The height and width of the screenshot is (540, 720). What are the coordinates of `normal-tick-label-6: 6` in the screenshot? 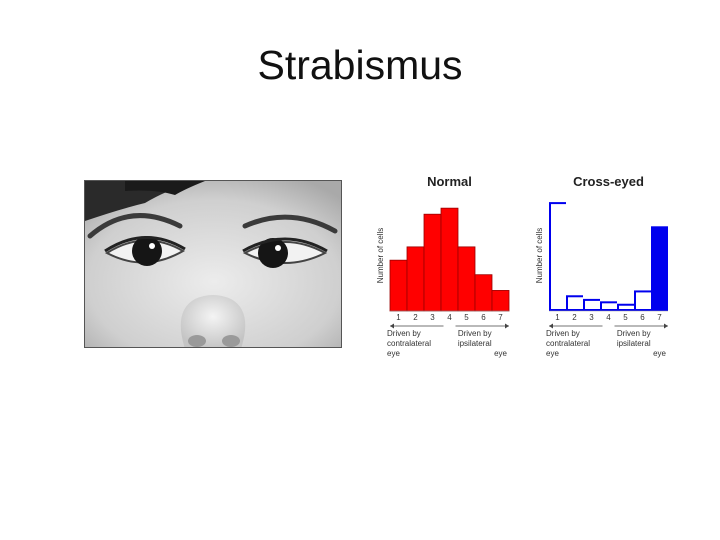 It's located at (483, 317).